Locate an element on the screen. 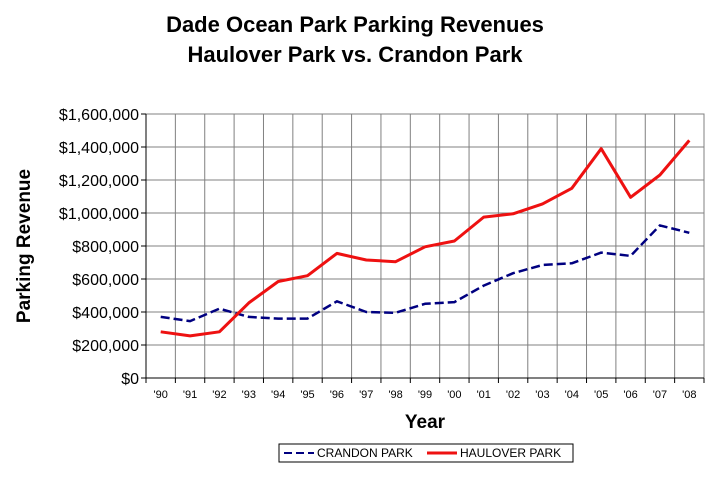 Image resolution: width=710 pixels, height=482 pixels. x-tick-label: '00 is located at coordinates (454, 395).